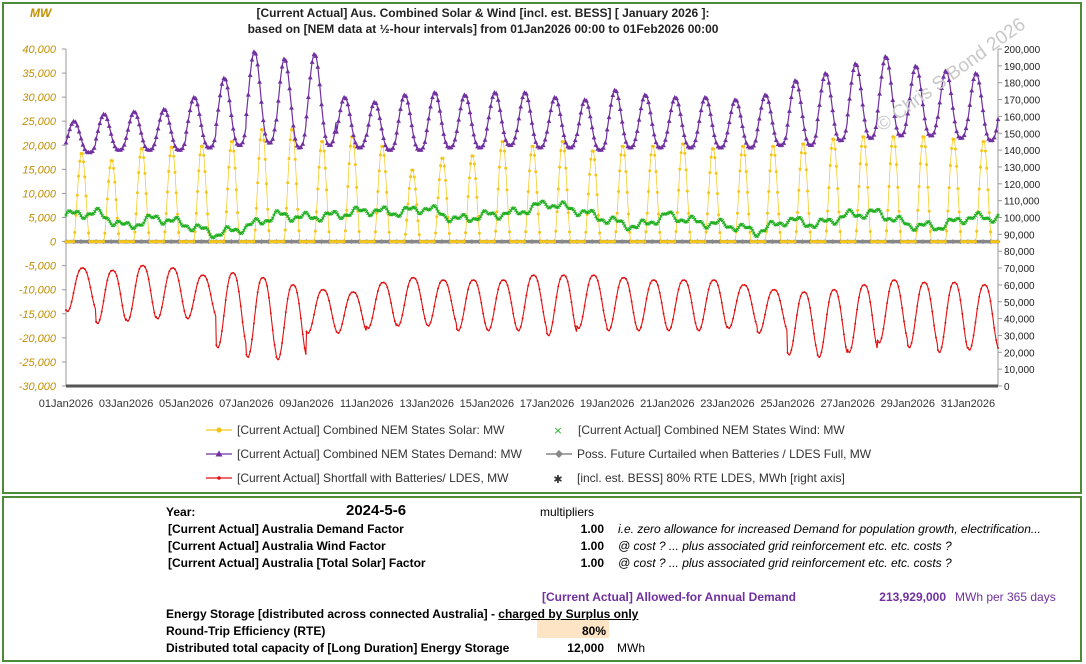 This screenshot has height=664, width=1086. Describe the element at coordinates (39, 194) in the screenshot. I see `left-tick-label: 10,000` at that location.